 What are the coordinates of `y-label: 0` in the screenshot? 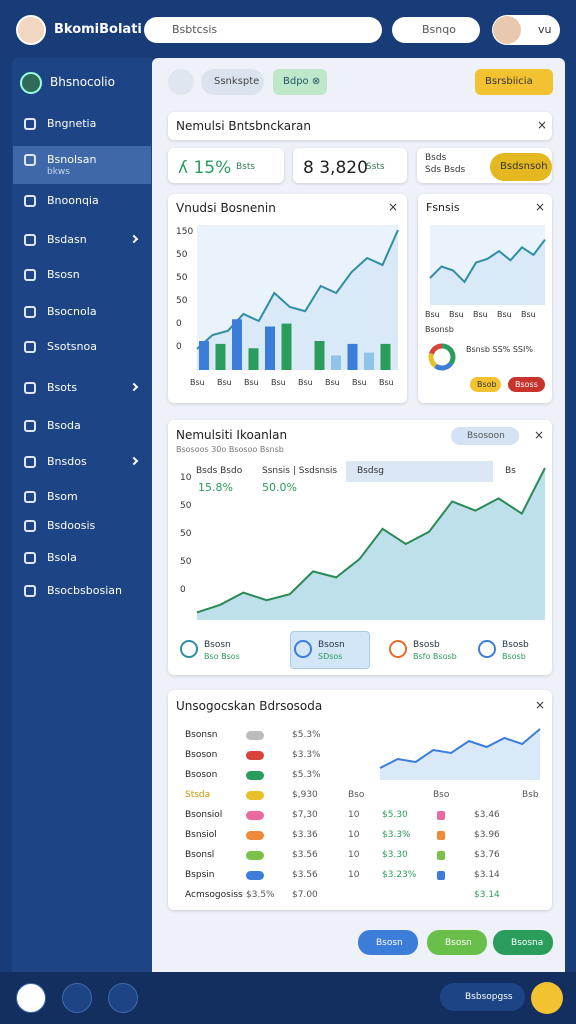 It's located at (179, 324).